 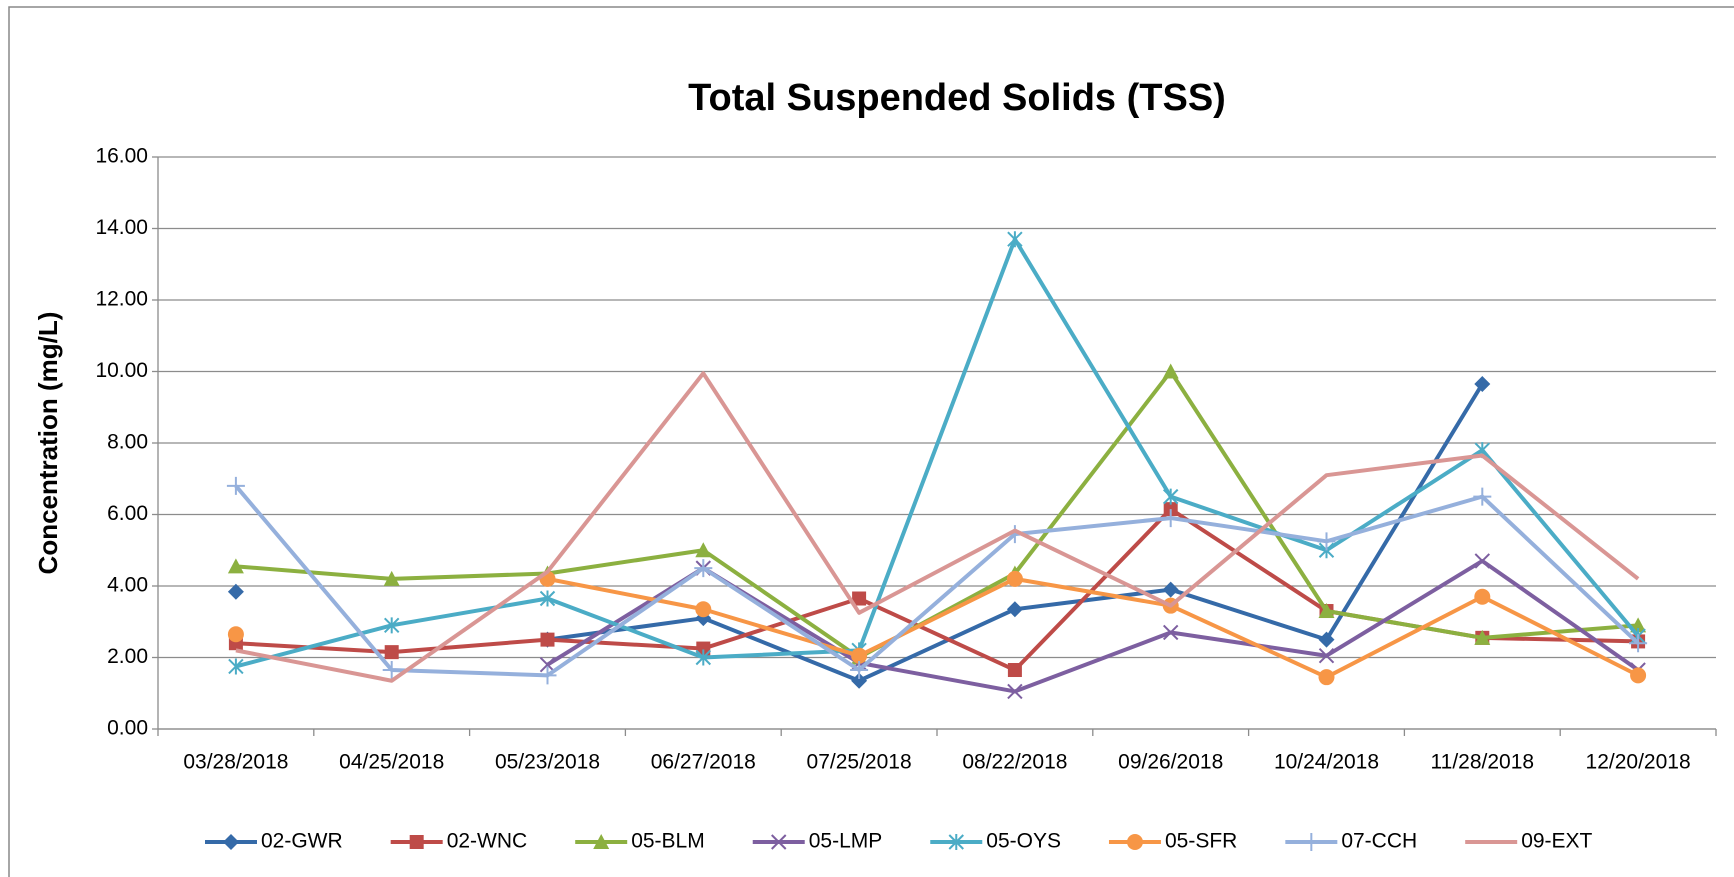 What do you see at coordinates (121, 370) in the screenshot?
I see `y-tick-label: 10.00` at bounding box center [121, 370].